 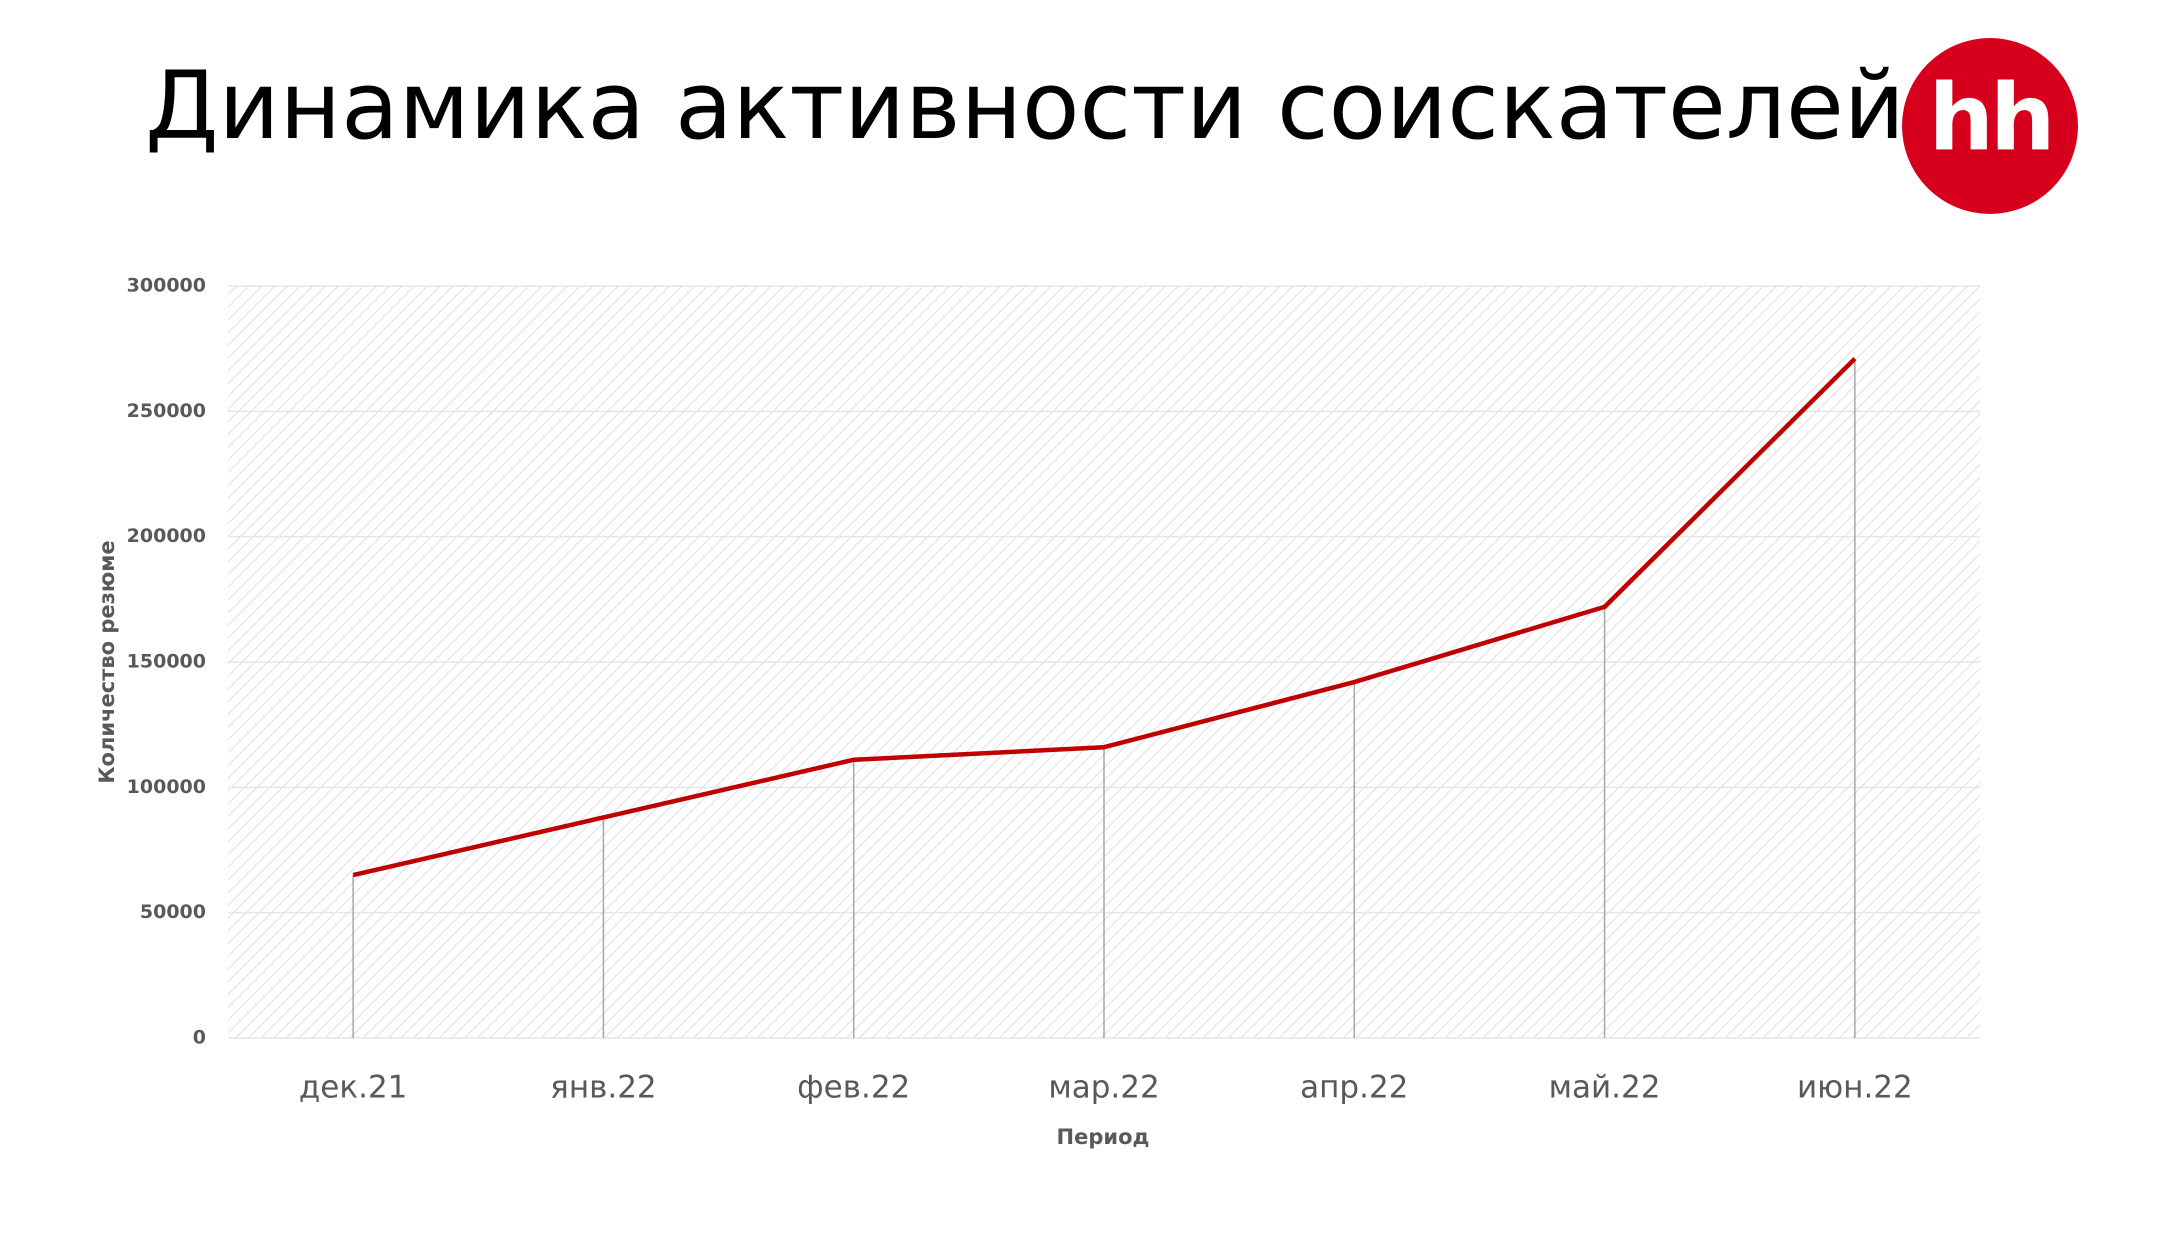 What do you see at coordinates (173, 912) in the screenshot?
I see `y-tick-label: 50000` at bounding box center [173, 912].